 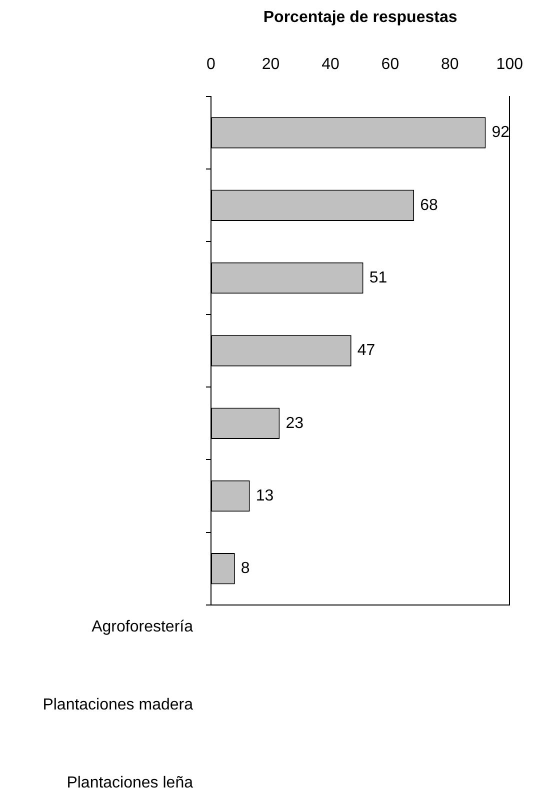 What do you see at coordinates (211, 65) in the screenshot?
I see `x-tick-label: 0` at bounding box center [211, 65].